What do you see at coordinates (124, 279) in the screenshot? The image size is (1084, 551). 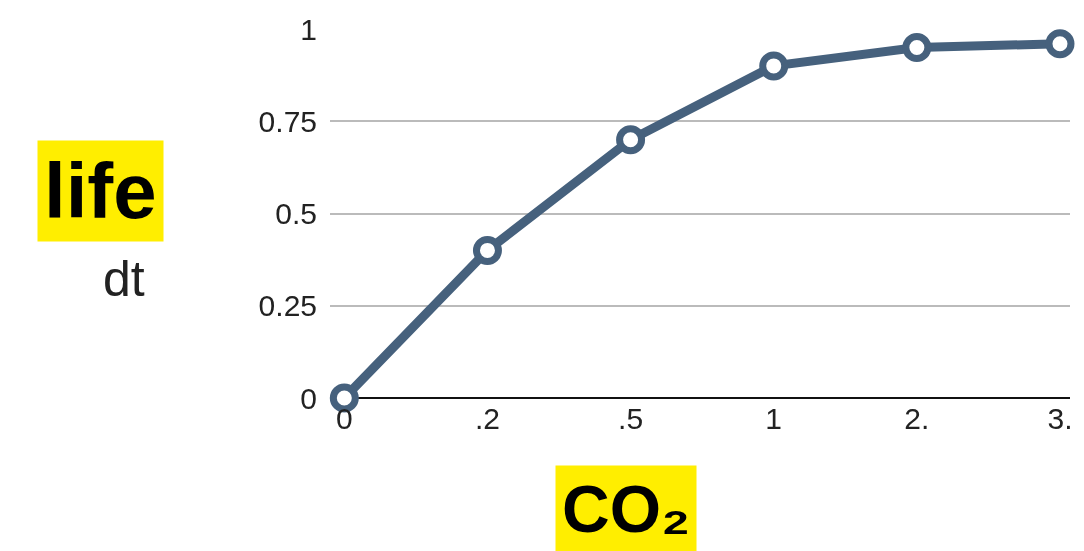 I see `text: dt` at bounding box center [124, 279].